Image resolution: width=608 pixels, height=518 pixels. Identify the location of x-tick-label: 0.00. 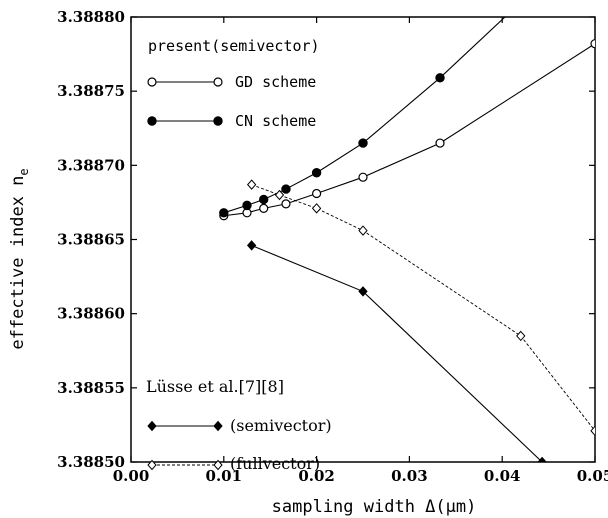
(131, 476).